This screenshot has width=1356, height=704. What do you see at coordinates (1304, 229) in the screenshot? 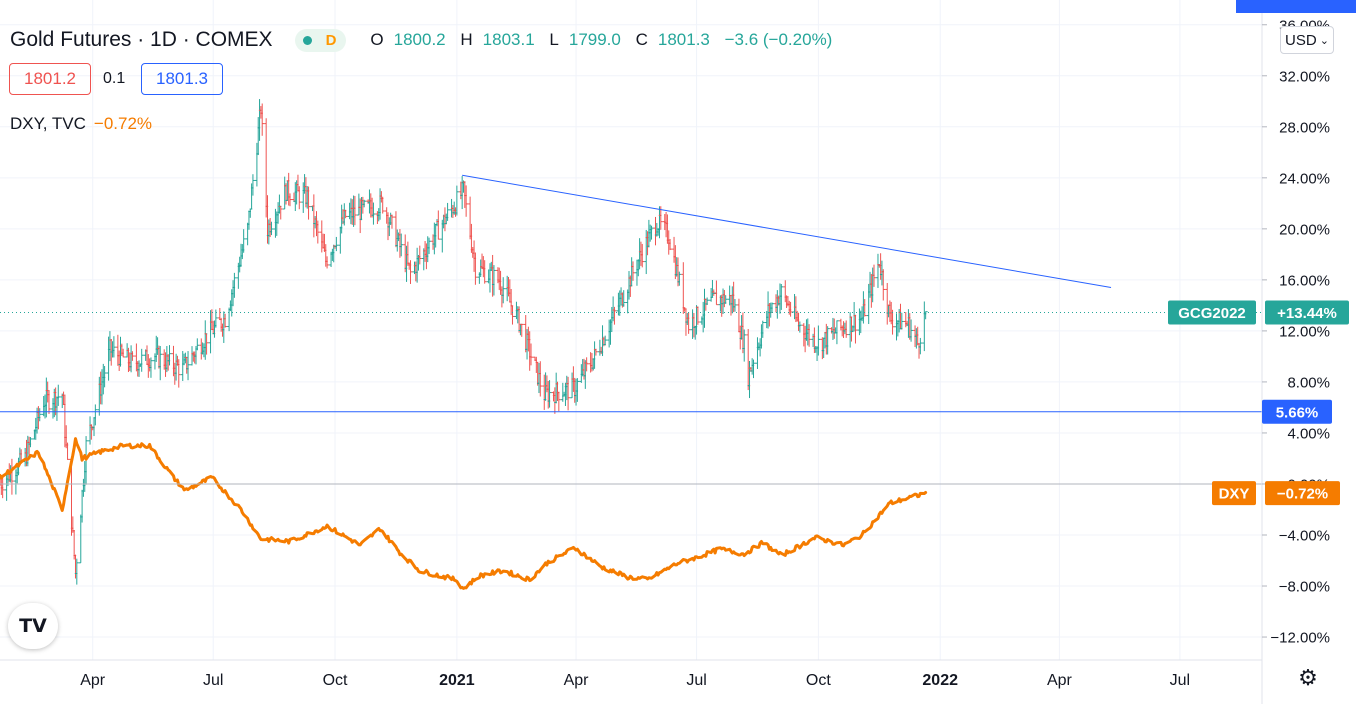
I see `y-tick-label: 20.00%` at bounding box center [1304, 229].